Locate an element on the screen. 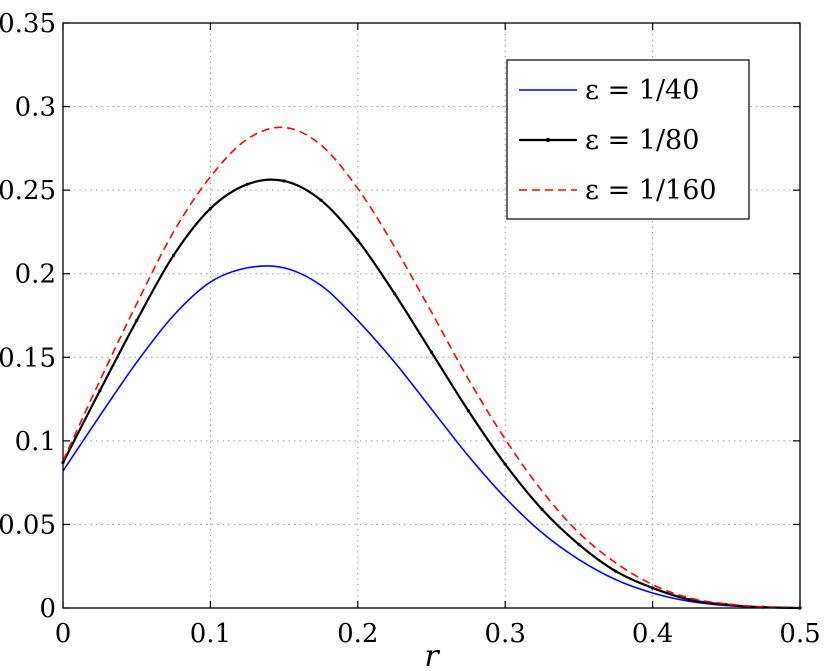 Image resolution: width=830 pixels, height=671 pixels. y-tick-label: 0.05 is located at coordinates (28, 525).